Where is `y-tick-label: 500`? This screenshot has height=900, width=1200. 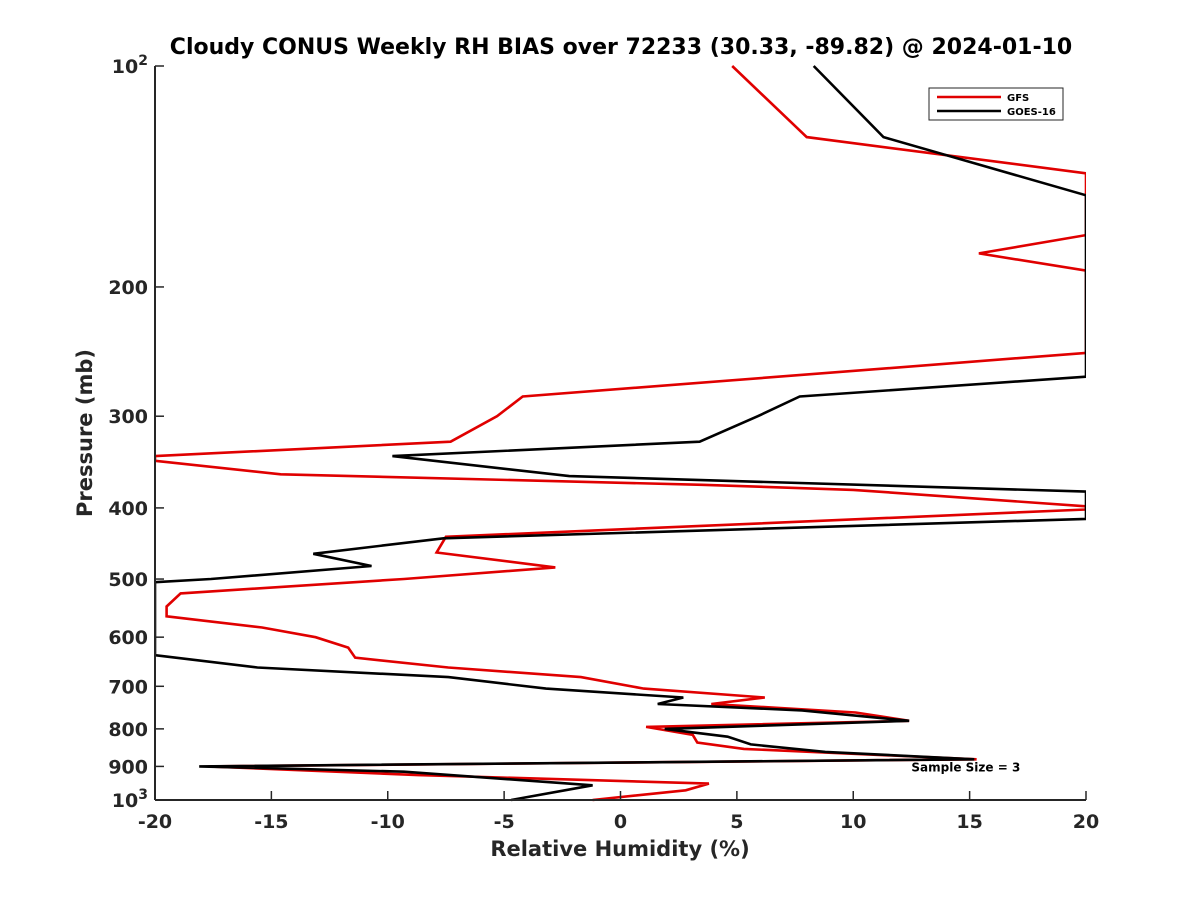
y-tick-label: 500 is located at coordinates (128, 580).